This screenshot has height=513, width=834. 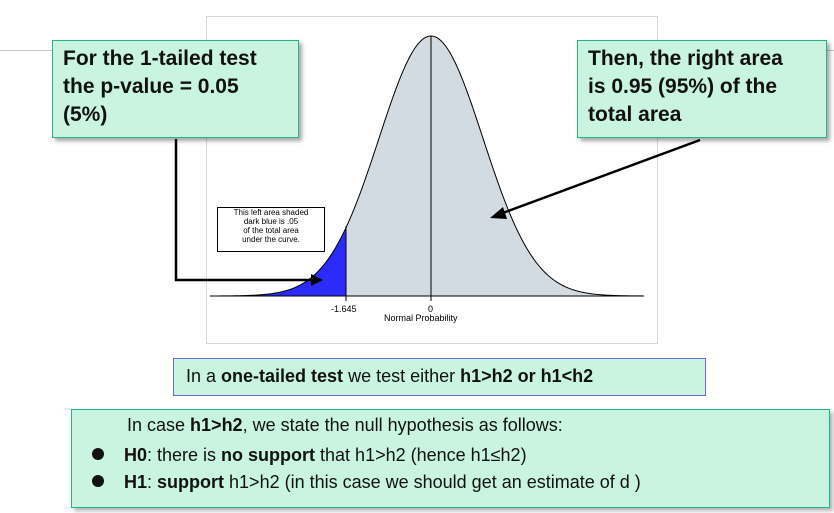 What do you see at coordinates (635, 114) in the screenshot?
I see `right-callout-line-3: total area` at bounding box center [635, 114].